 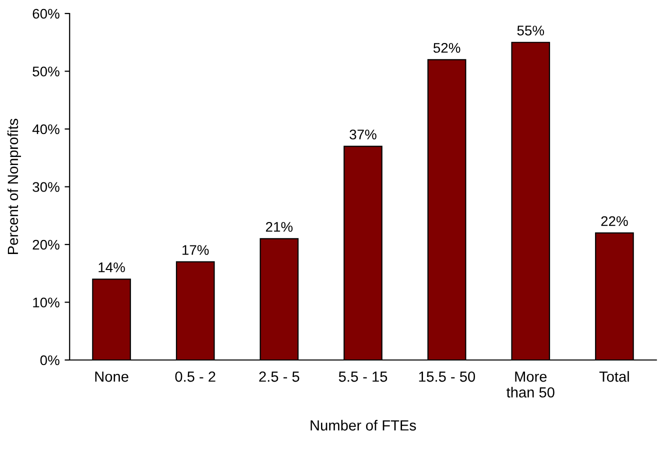 What do you see at coordinates (363, 377) in the screenshot?
I see `x-tick-label: 5.5 - 15` at bounding box center [363, 377].